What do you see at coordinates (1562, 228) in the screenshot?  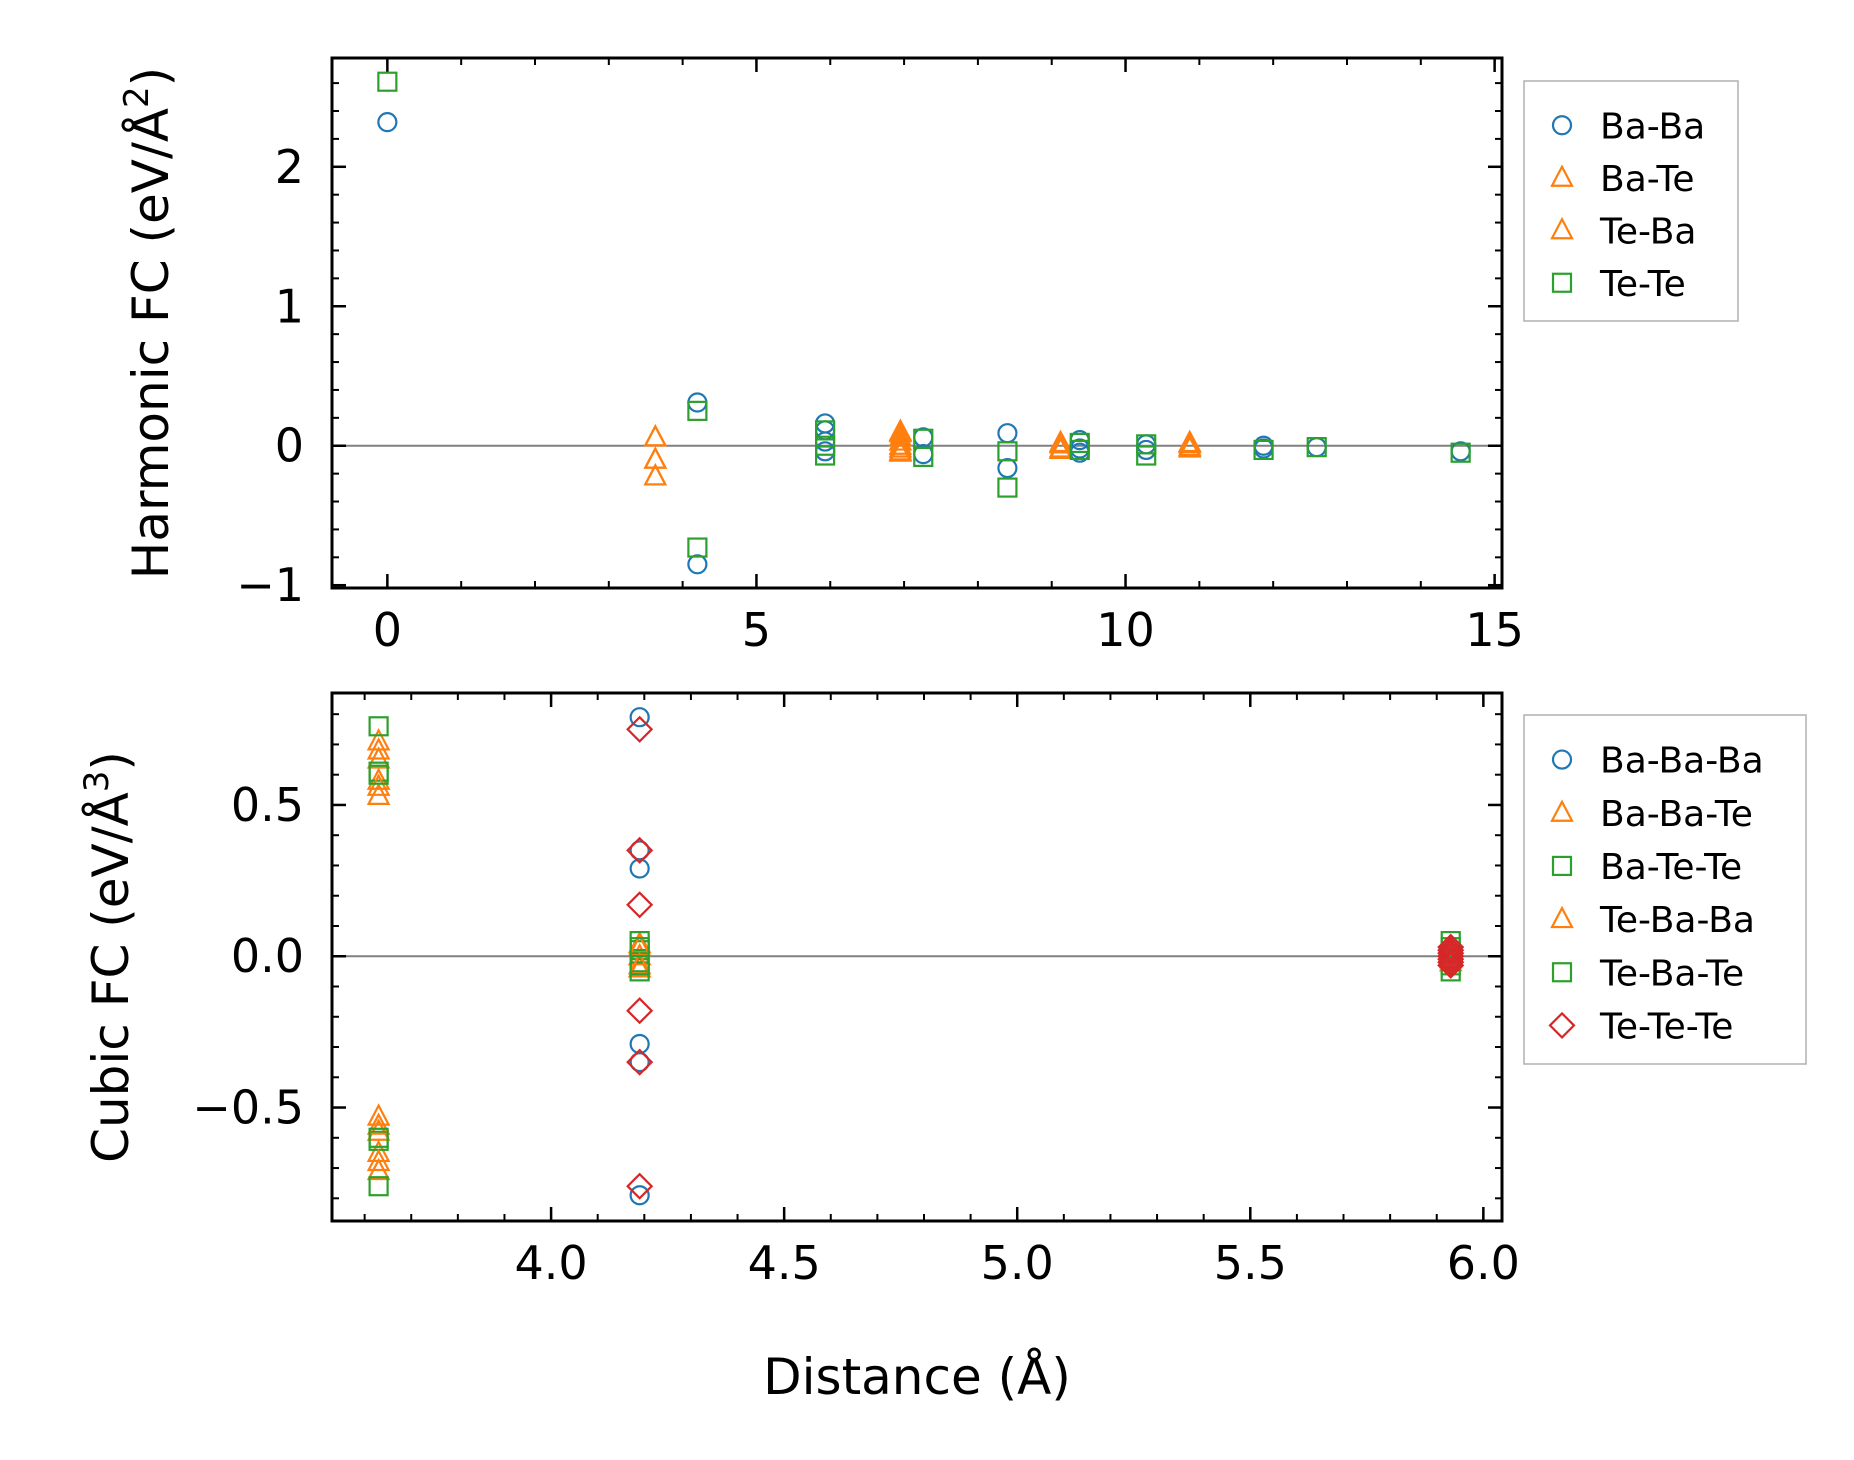 I see `legend-marker-Te-Ba` at bounding box center [1562, 228].